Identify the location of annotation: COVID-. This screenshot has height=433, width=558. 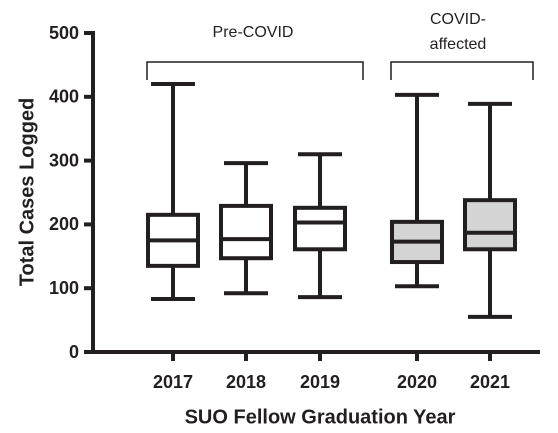
(458, 19).